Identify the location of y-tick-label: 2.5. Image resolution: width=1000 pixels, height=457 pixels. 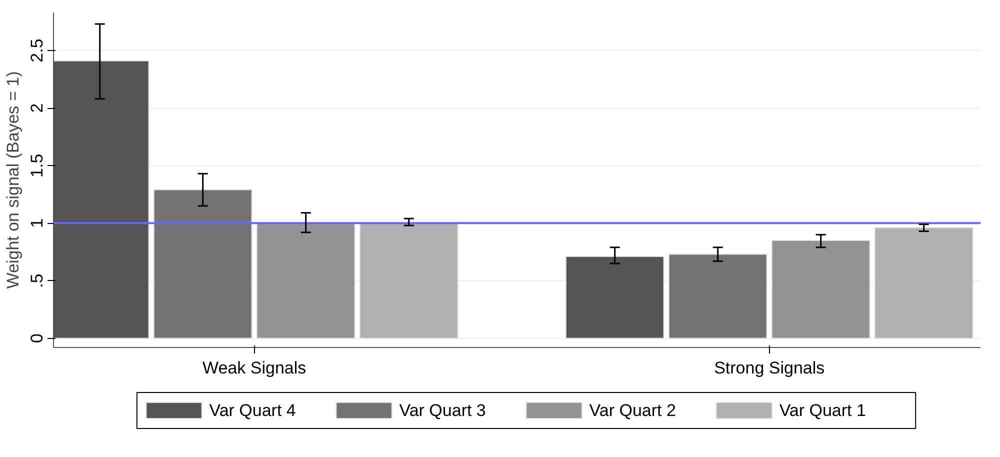
(37, 50).